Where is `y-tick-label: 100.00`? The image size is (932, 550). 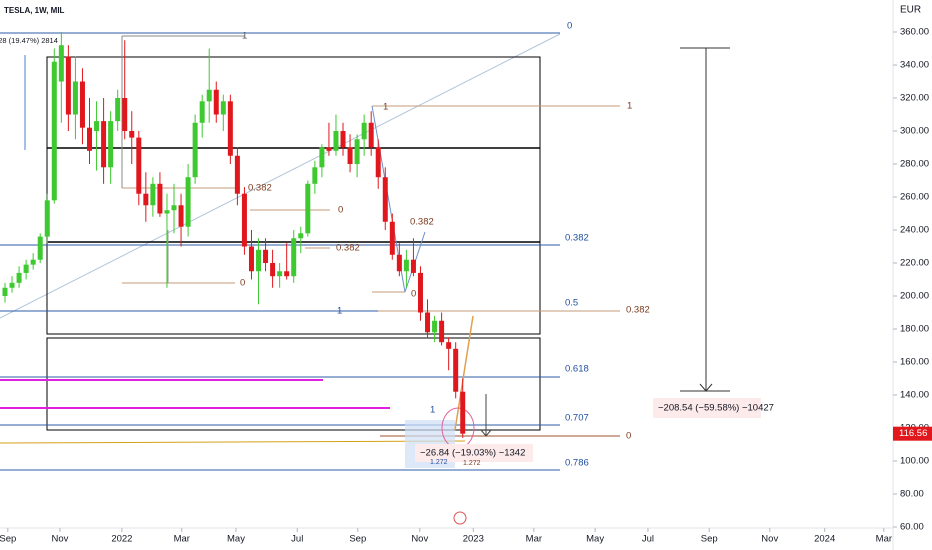 y-tick-label: 100.00 is located at coordinates (914, 461).